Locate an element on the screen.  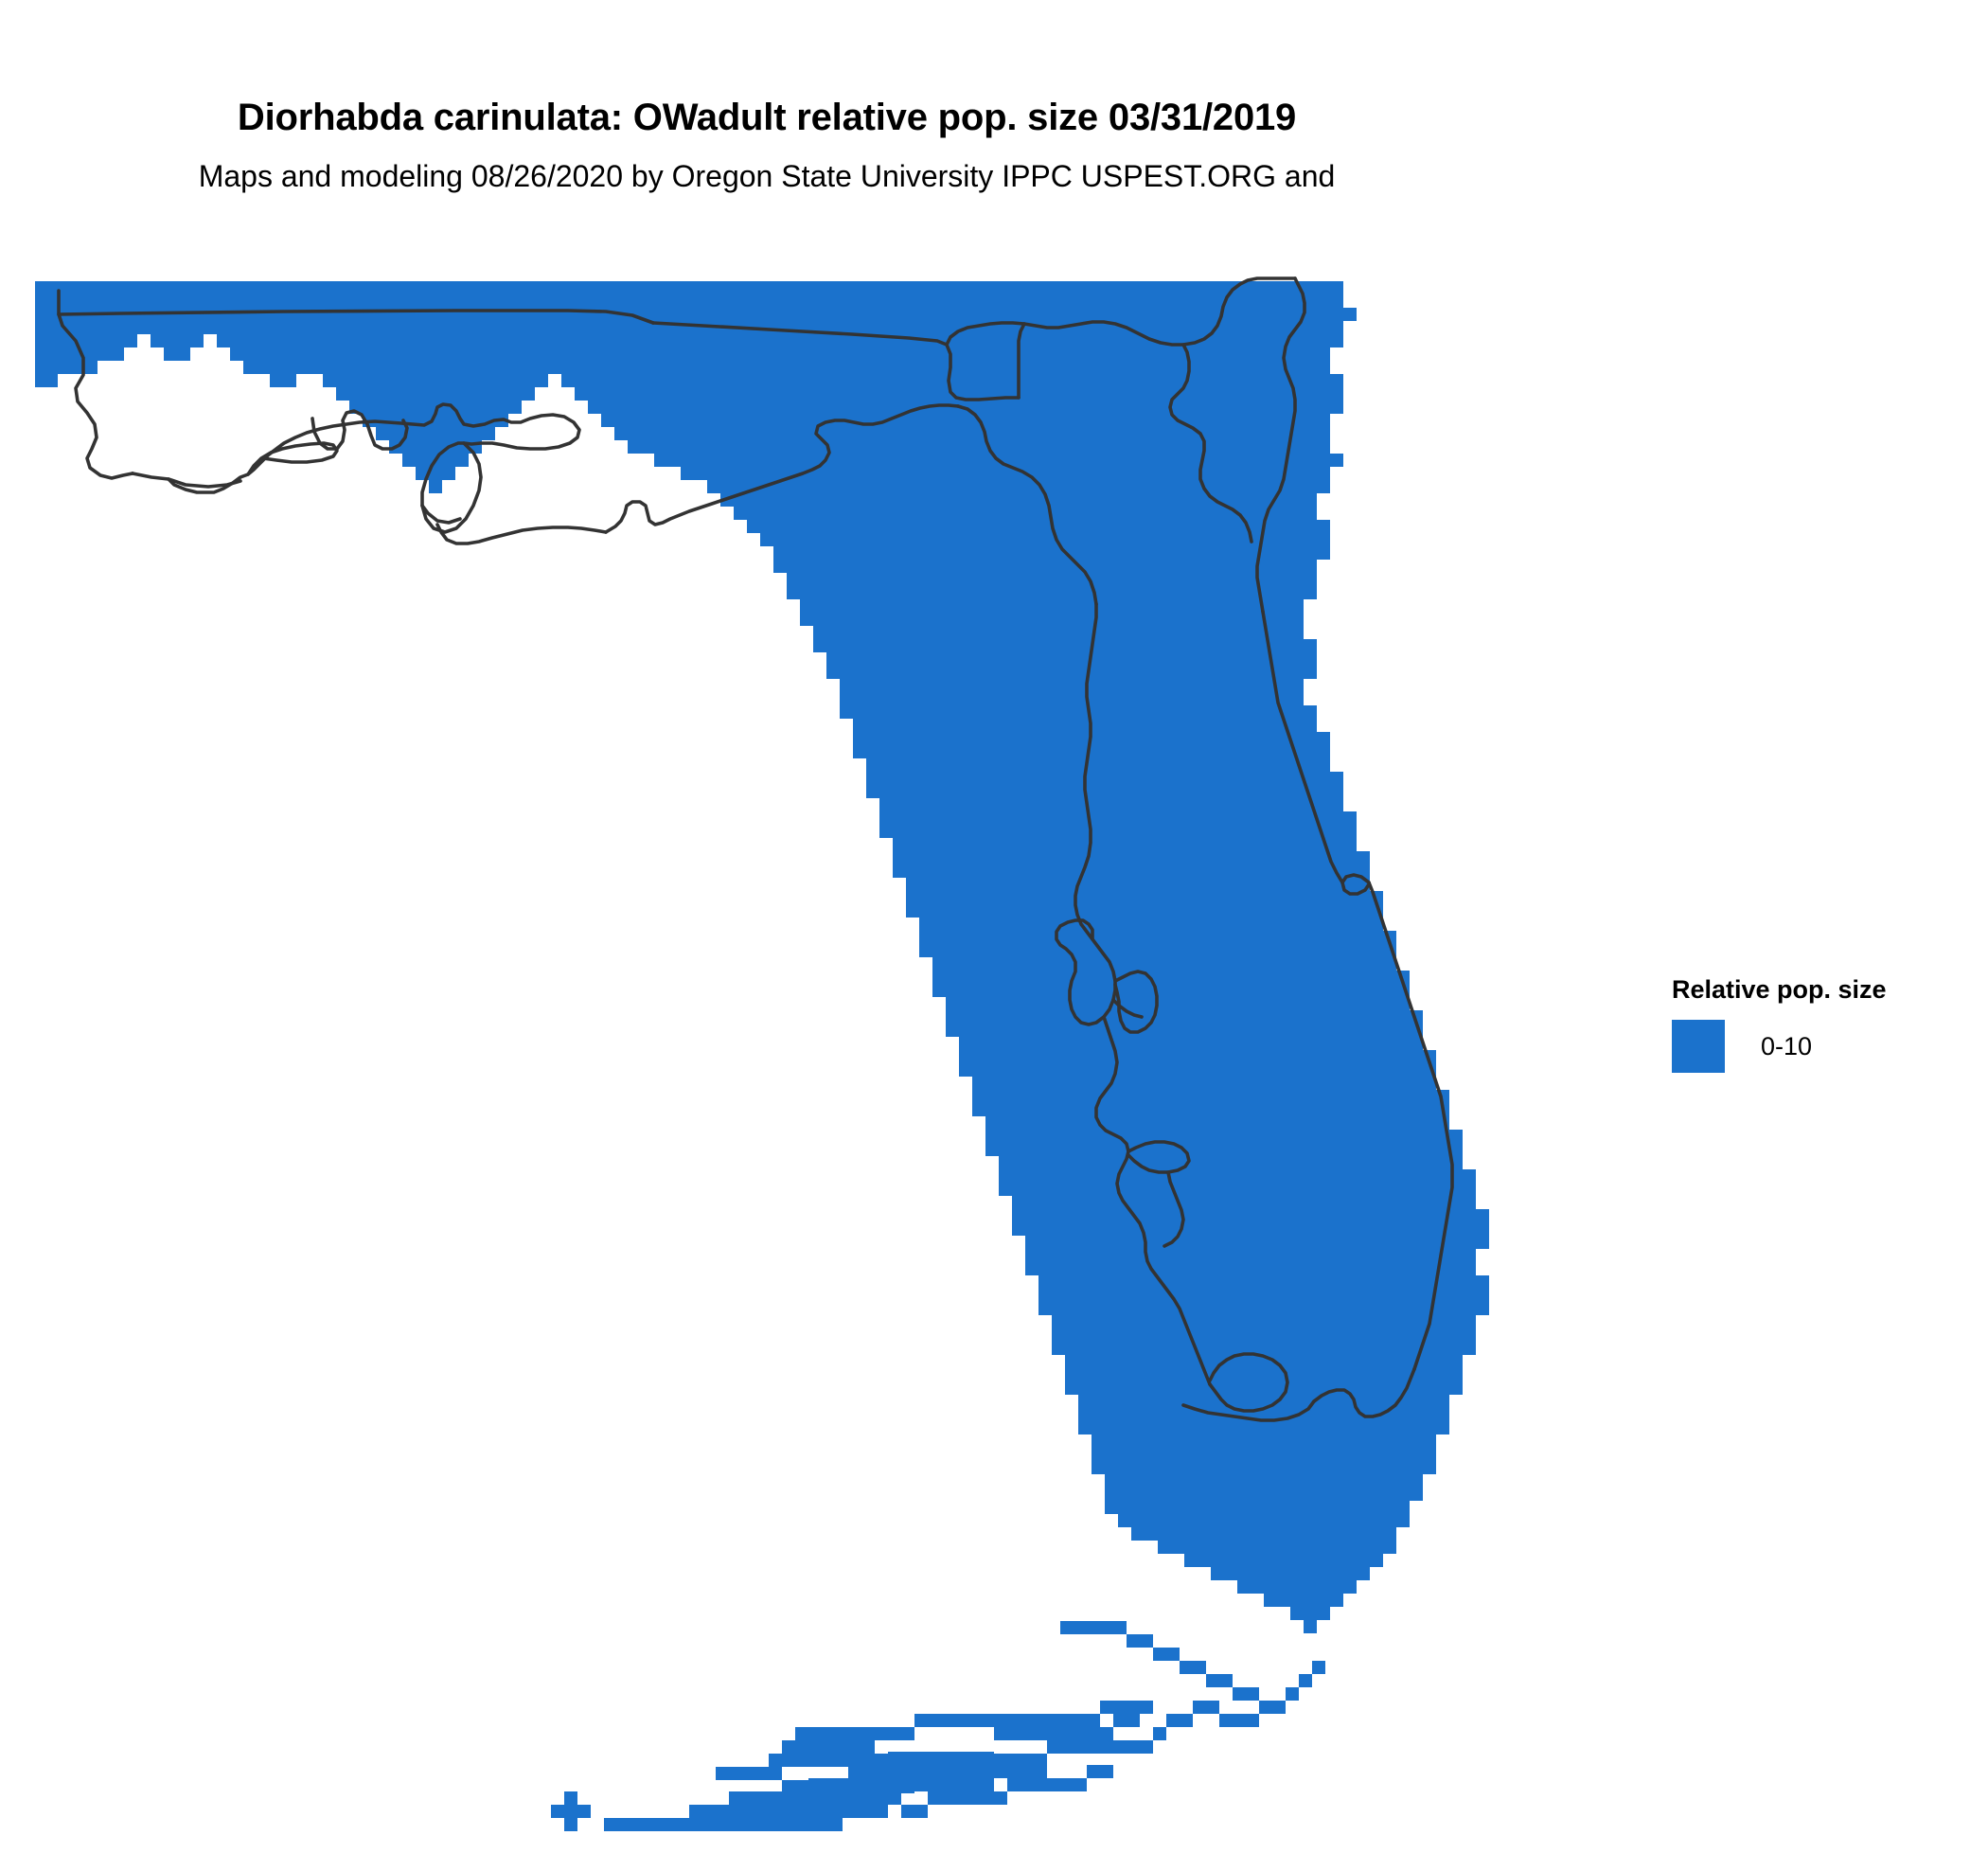
legend-item-0-10: 0-10 is located at coordinates (1823, 1046).